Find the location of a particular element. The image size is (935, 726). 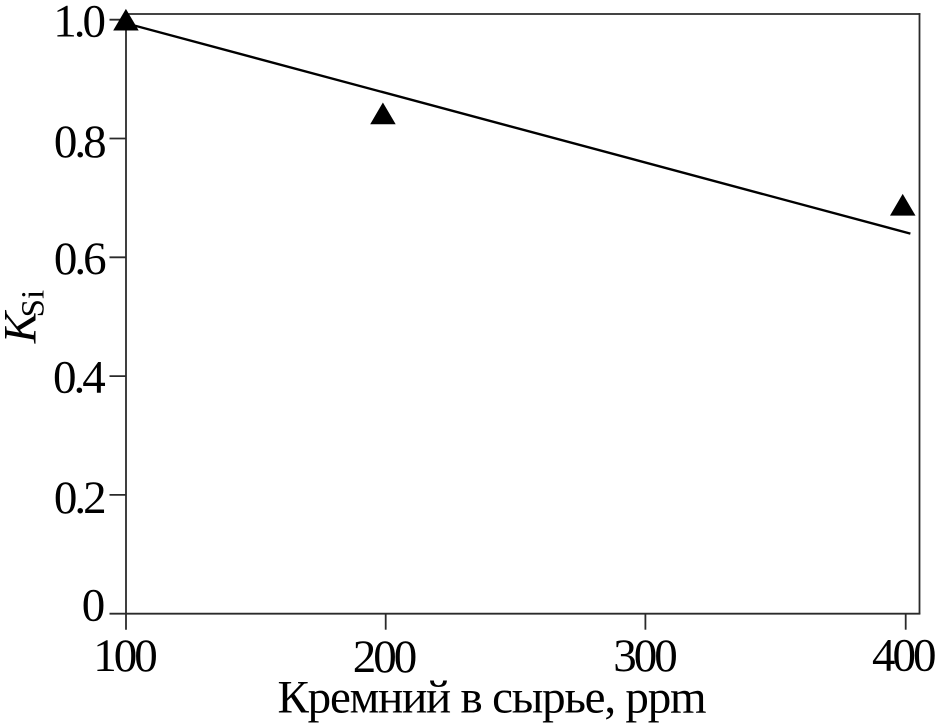

svg-text: 100 is located at coordinates (124, 656).